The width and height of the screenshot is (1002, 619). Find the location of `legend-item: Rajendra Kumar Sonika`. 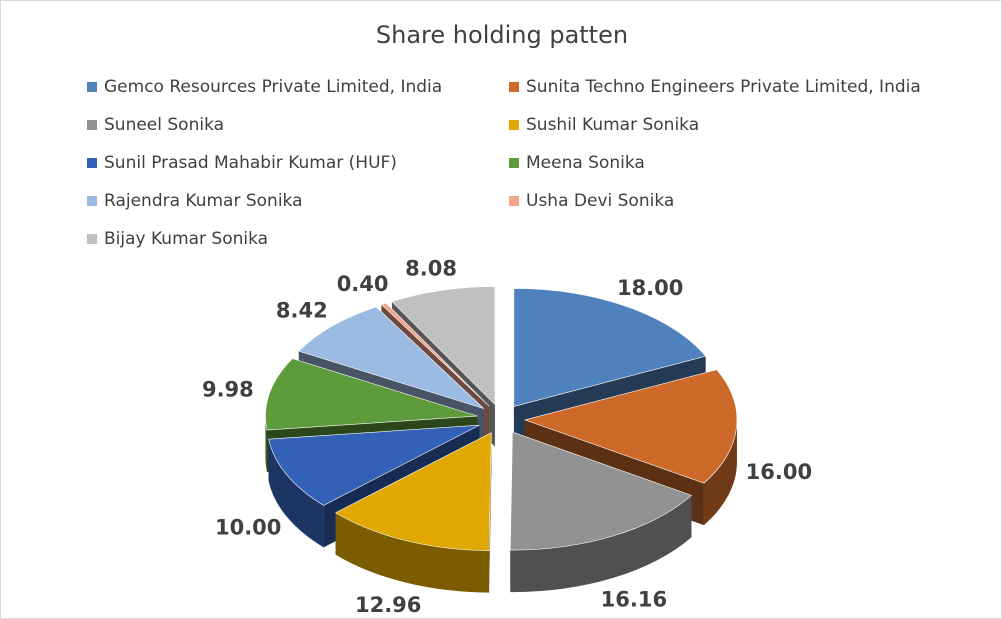

legend-item: Rajendra Kumar Sonika is located at coordinates (298, 200).